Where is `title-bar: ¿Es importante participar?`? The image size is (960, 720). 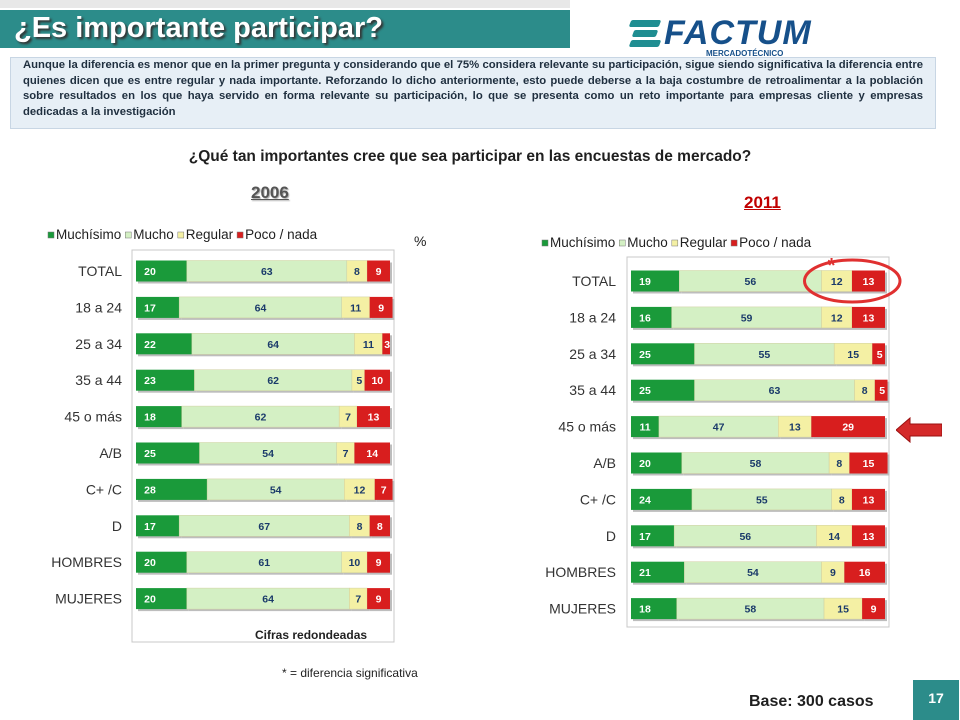 title-bar: ¿Es importante participar? is located at coordinates (285, 24).